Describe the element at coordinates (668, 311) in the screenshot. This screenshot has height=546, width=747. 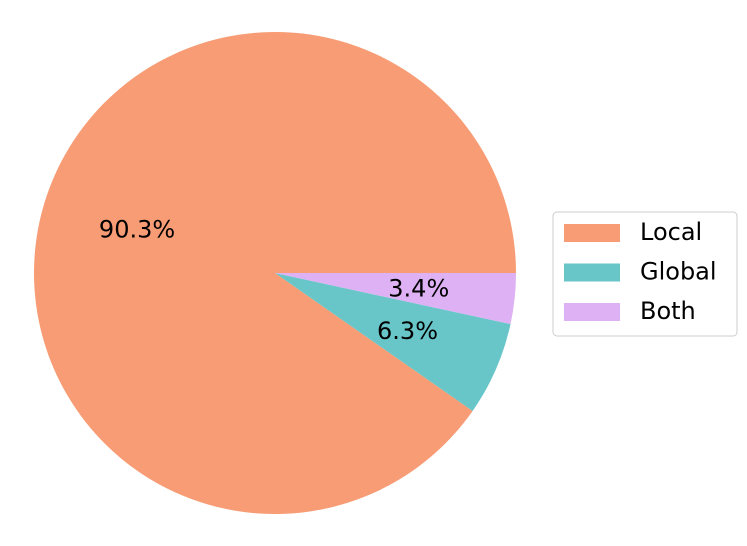
I see `legend-label: Both` at that location.